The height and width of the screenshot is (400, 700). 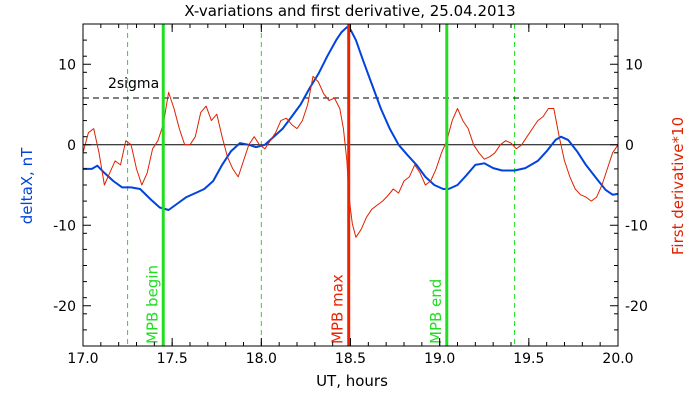 I want to click on x-tick-label: 19.0, so click(x=439, y=359).